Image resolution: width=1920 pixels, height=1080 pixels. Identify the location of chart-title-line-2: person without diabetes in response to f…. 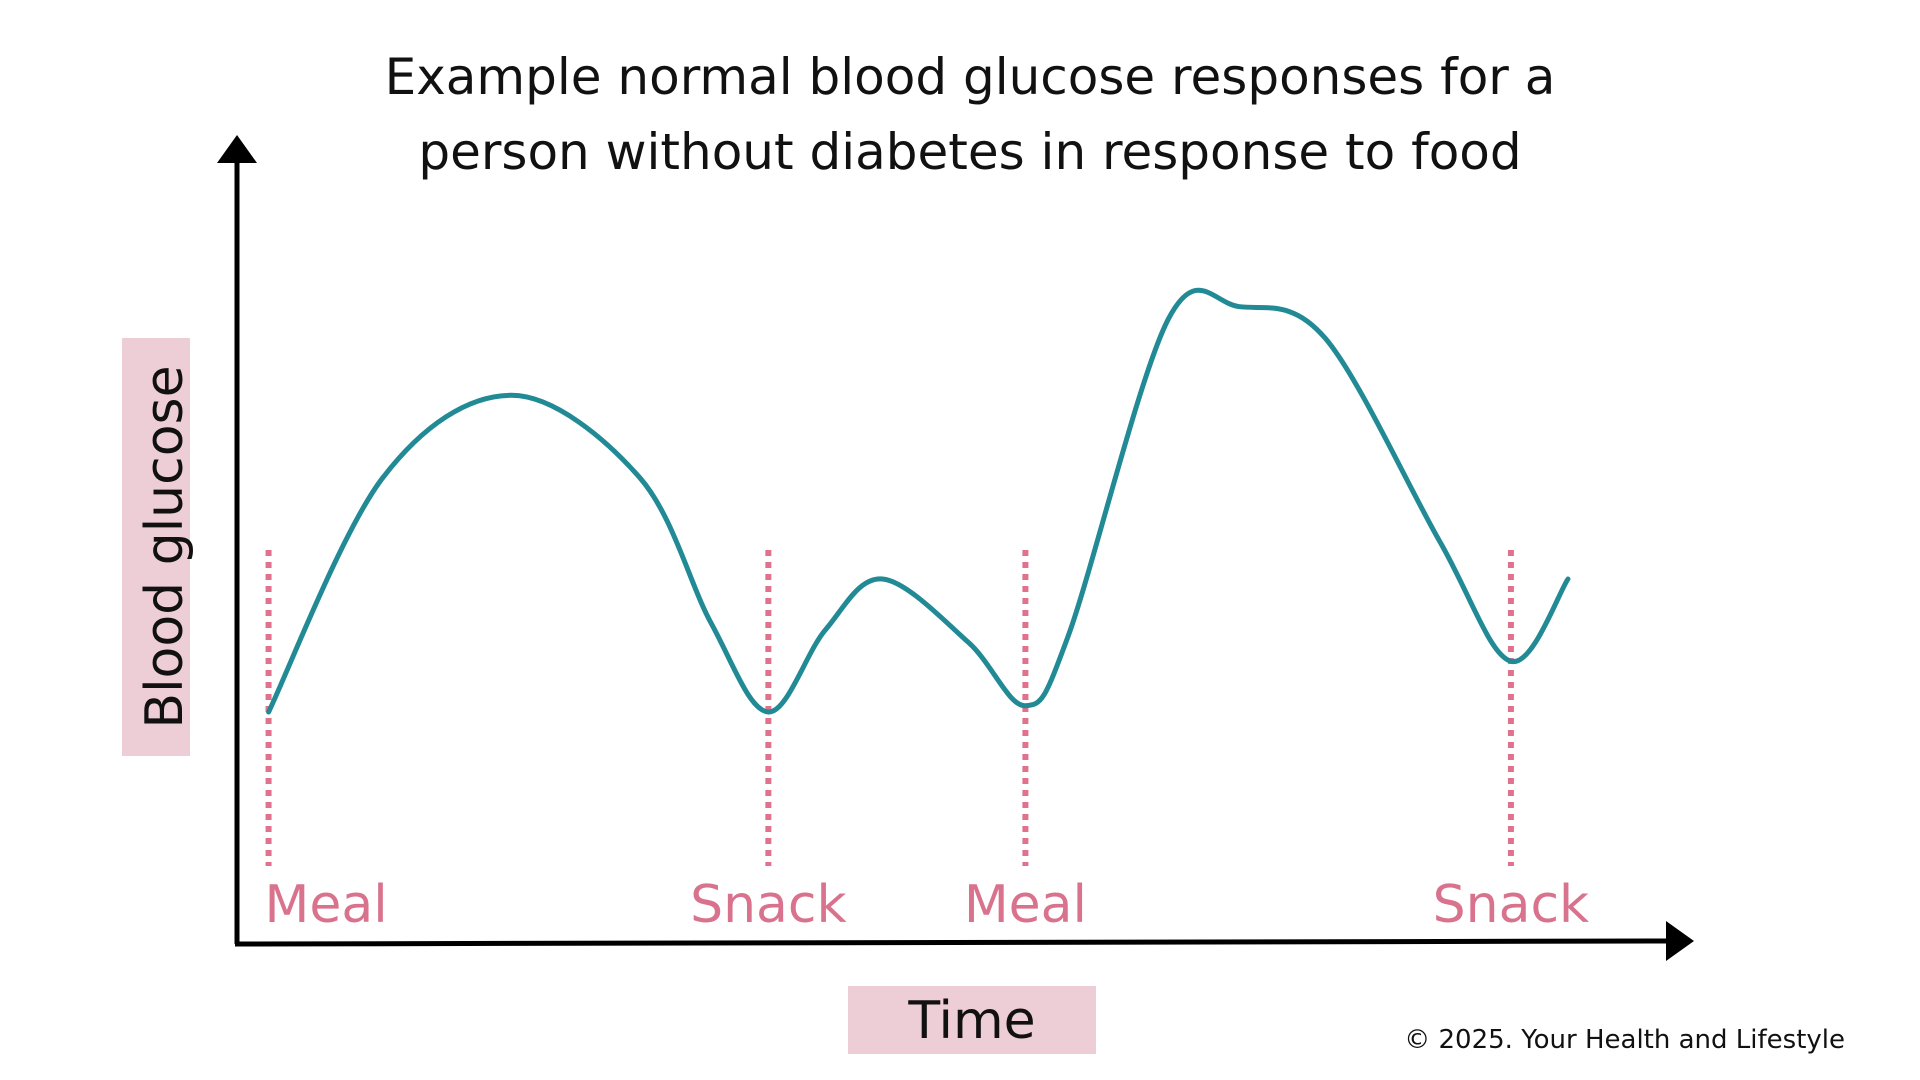
(969, 152).